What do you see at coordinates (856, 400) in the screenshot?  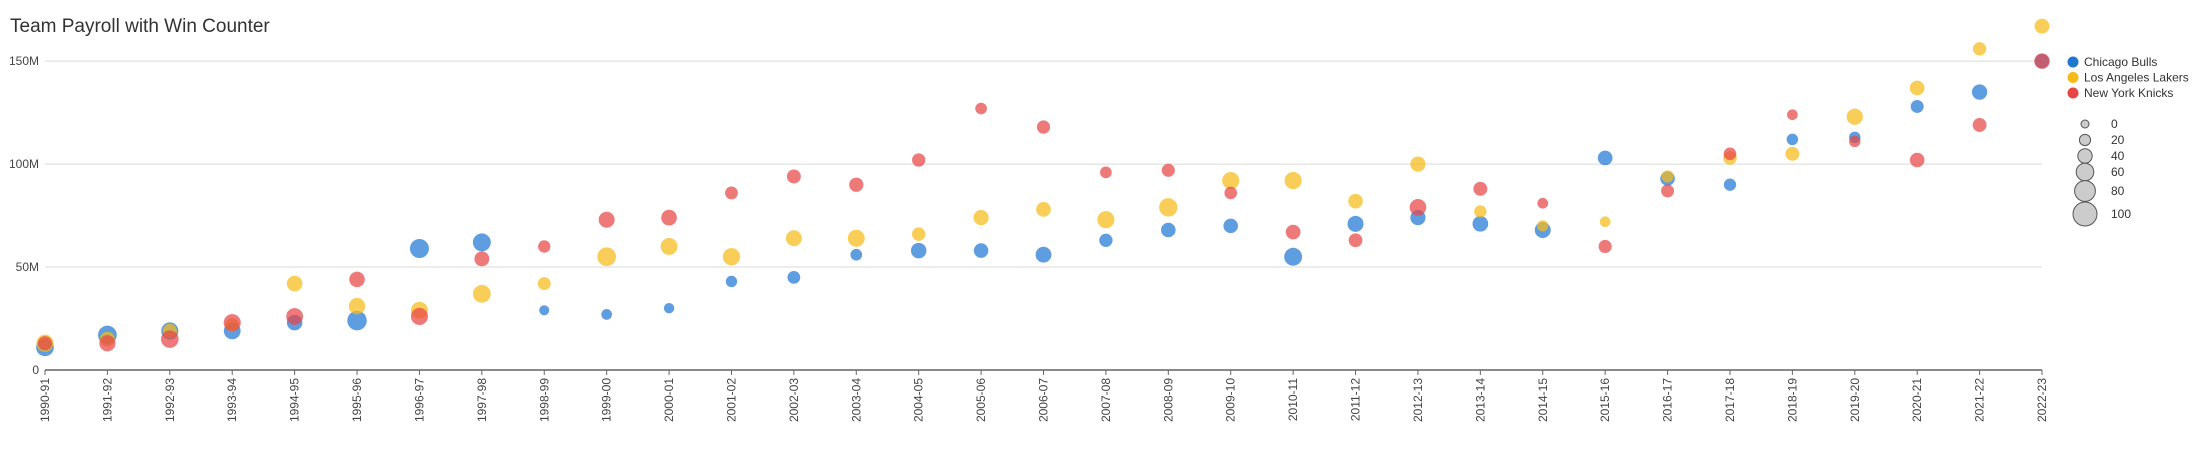 I see `x-tick-label: 2003-04` at bounding box center [856, 400].